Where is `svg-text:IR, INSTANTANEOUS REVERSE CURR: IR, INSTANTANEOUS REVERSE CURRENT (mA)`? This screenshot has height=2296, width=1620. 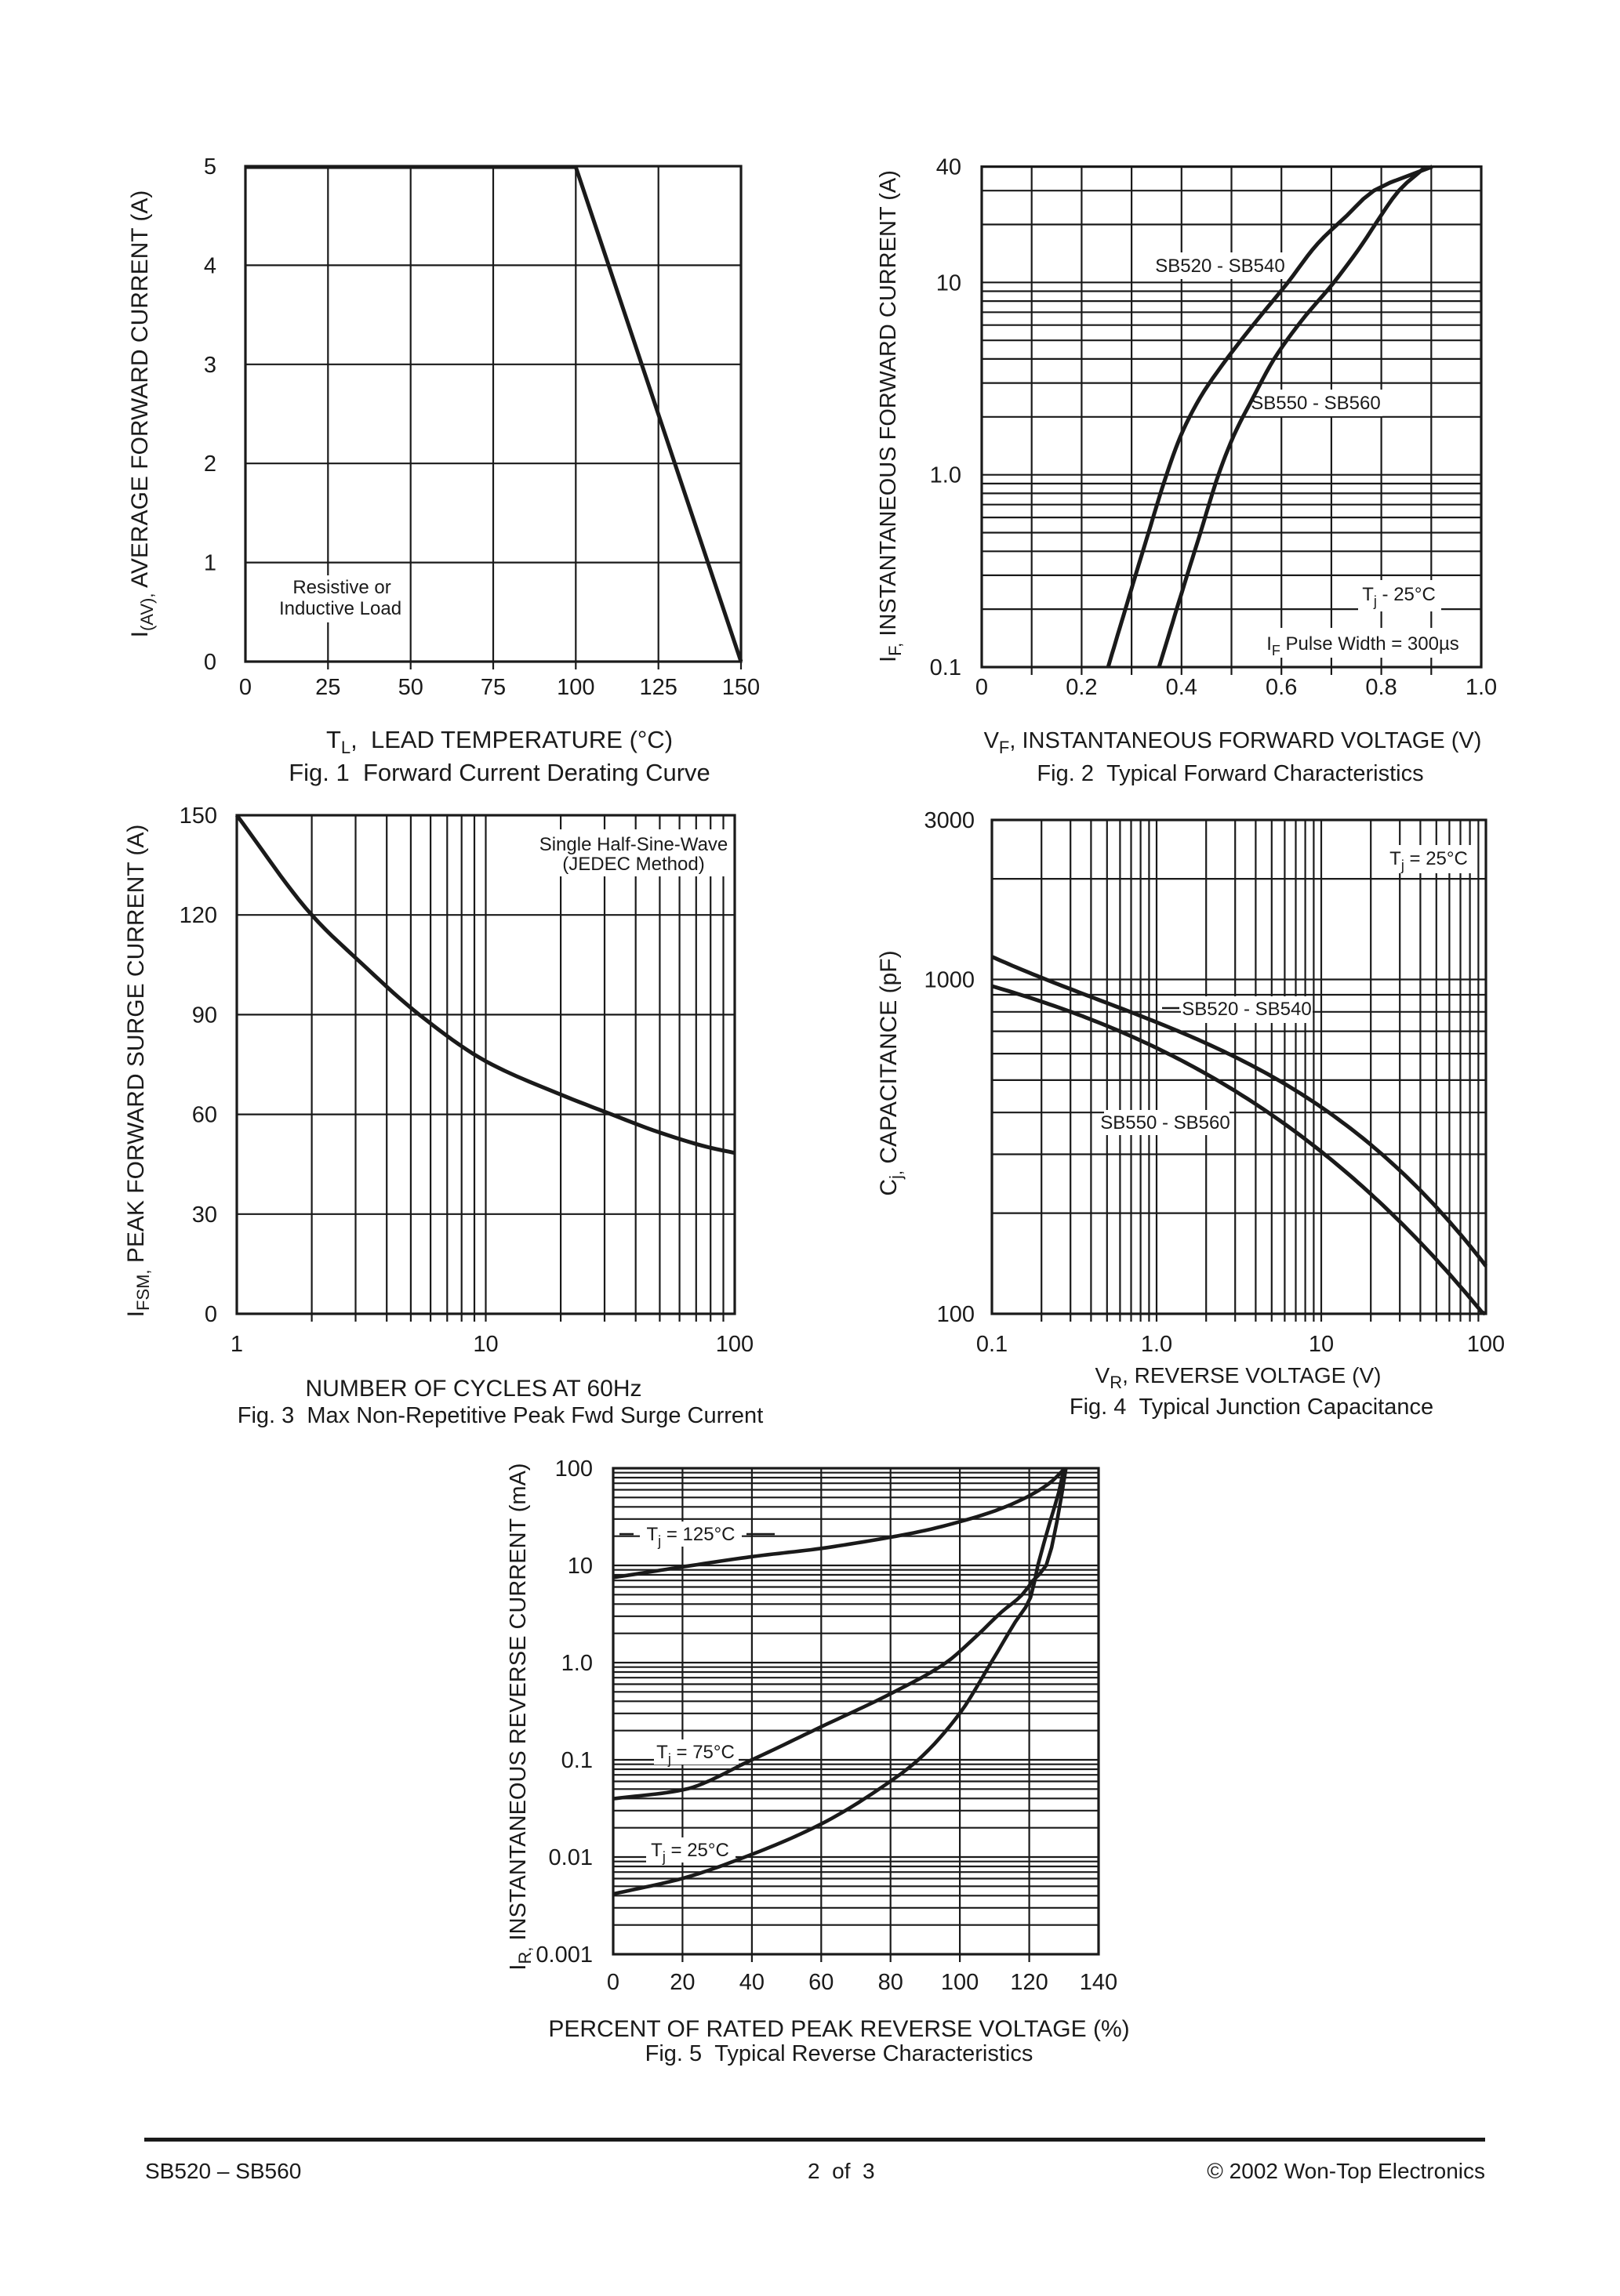
svg-text:IR, INSTANTANEOUS REVERSE CURR: IR, INSTANTANEOUS REVERSE CURRENT (mA) is located at coordinates (520, 1716).